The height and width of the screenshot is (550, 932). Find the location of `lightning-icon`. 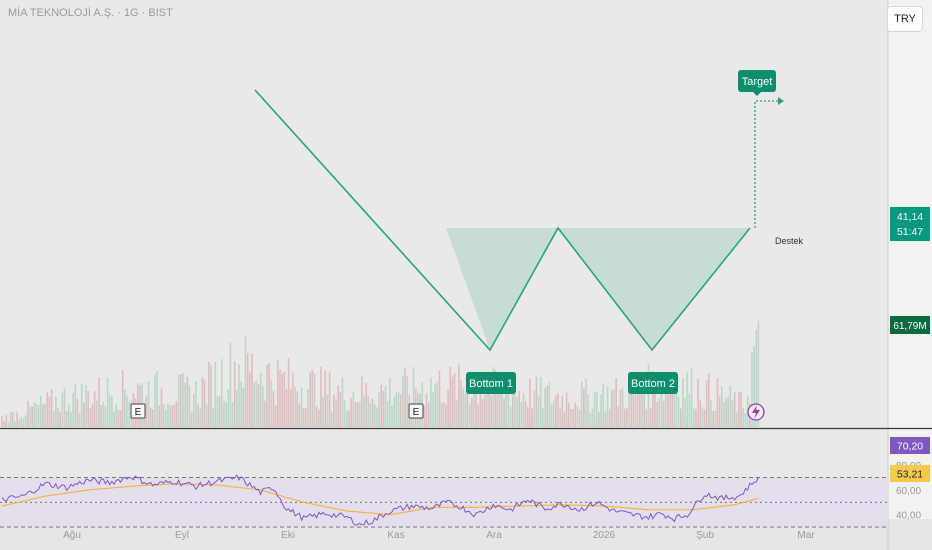

lightning-icon is located at coordinates (756, 412).